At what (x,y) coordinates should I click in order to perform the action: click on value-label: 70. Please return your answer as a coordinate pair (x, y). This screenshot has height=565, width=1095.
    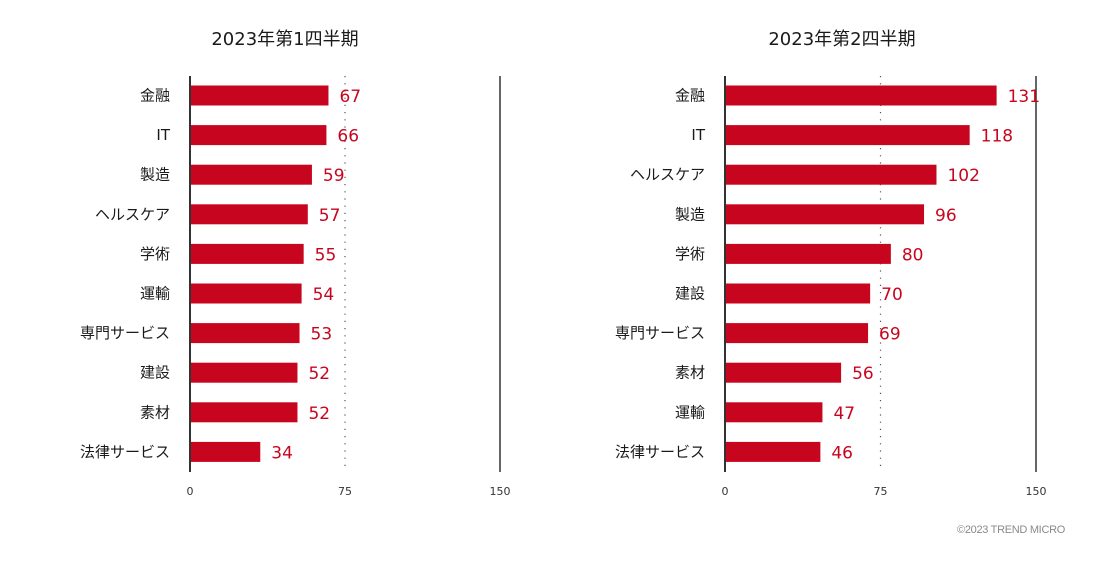
    Looking at the image, I should click on (892, 295).